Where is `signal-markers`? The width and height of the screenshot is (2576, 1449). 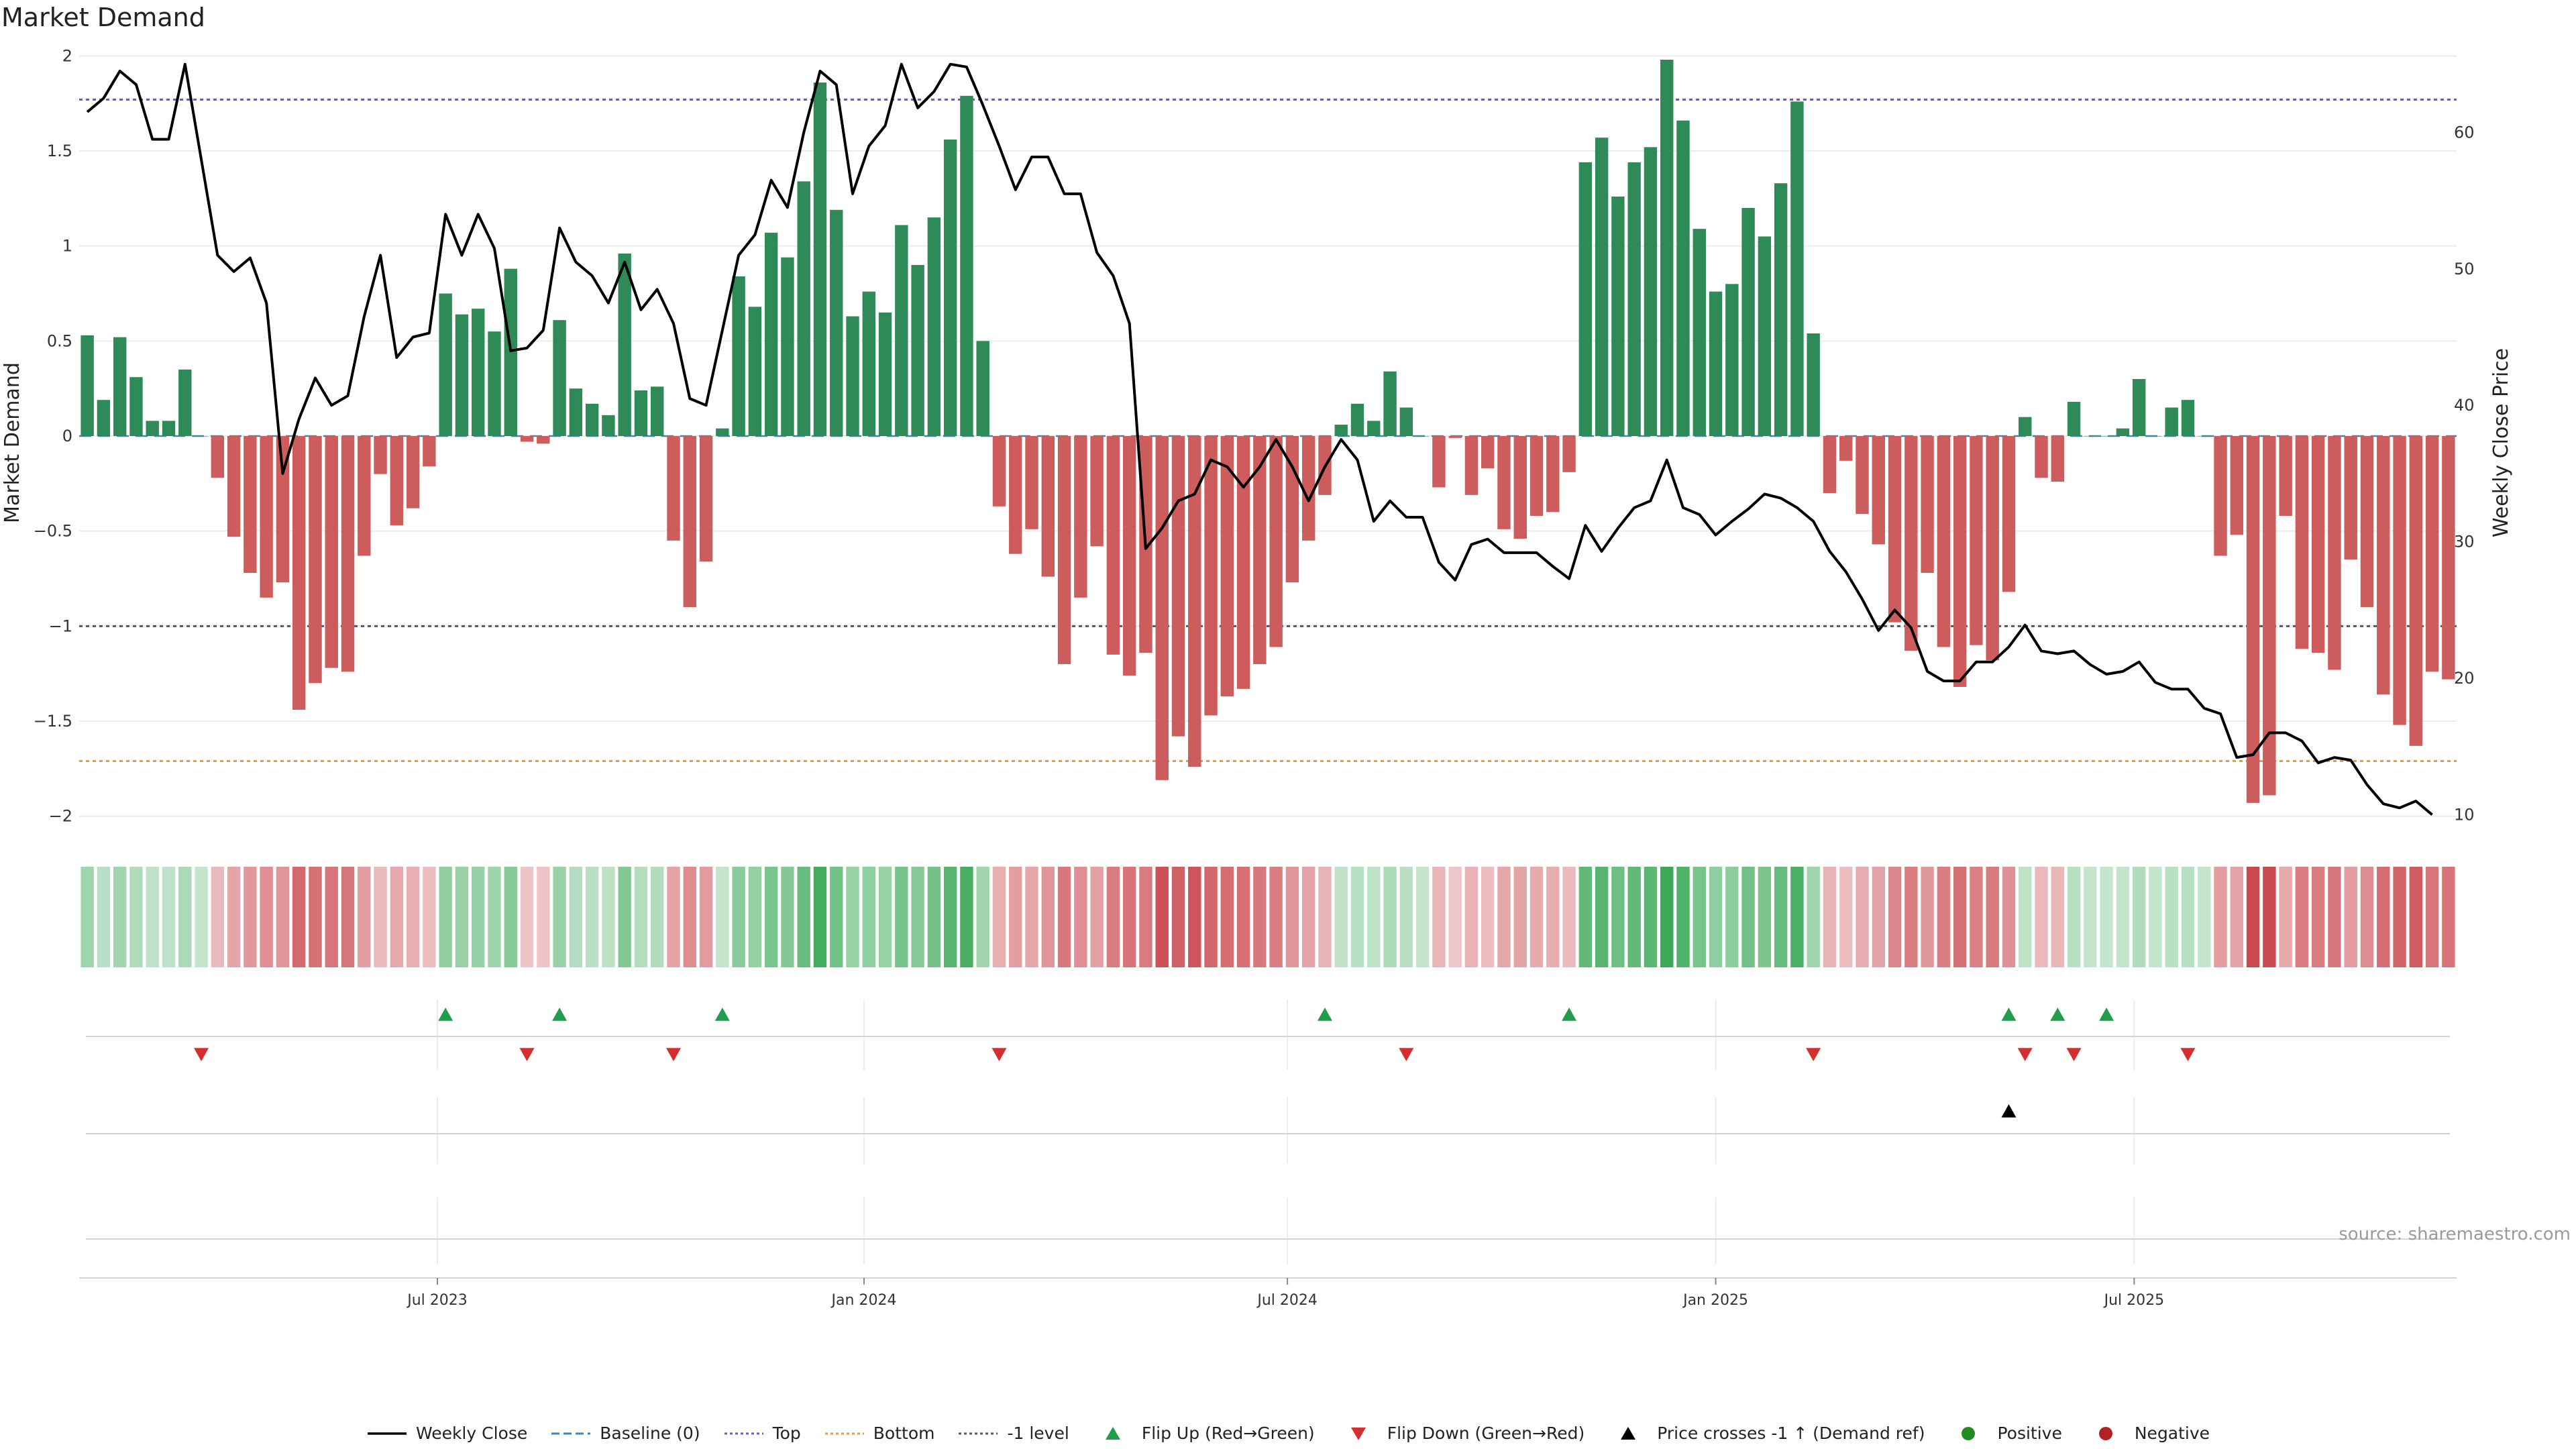
signal-markers is located at coordinates (1195, 1063).